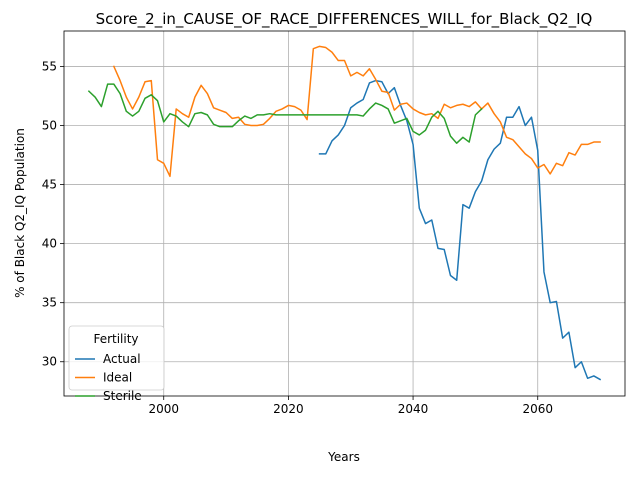  I want to click on legend-title: Fertility, so click(115, 339).